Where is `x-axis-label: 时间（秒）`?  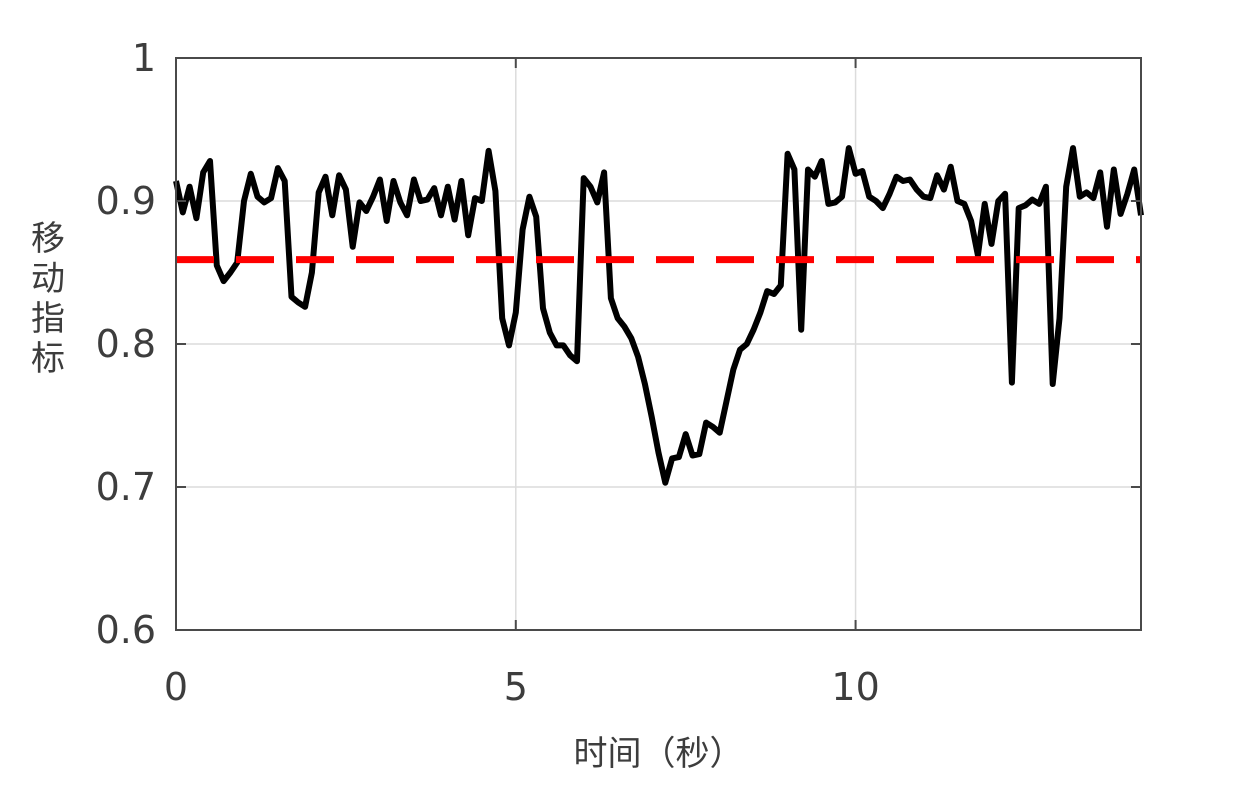 x-axis-label: 时间（秒） is located at coordinates (659, 754).